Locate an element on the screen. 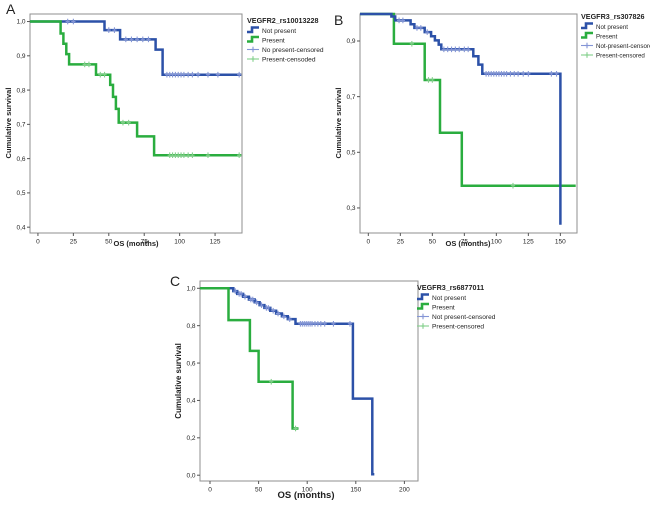 The width and height of the screenshot is (650, 513). legend-title: VEGFR2_rs10013228 is located at coordinates (283, 20).